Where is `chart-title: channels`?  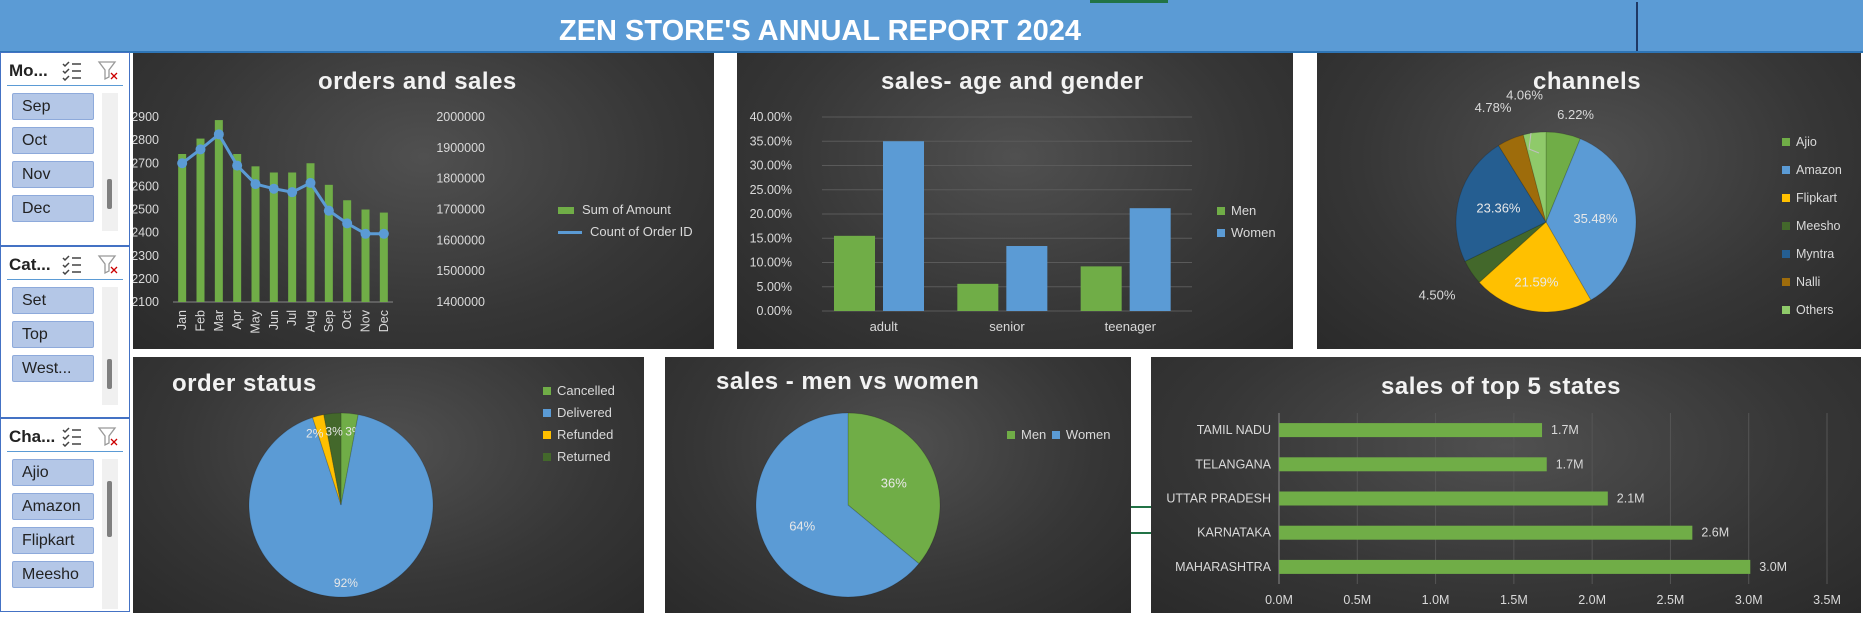
chart-title: channels is located at coordinates (1587, 81).